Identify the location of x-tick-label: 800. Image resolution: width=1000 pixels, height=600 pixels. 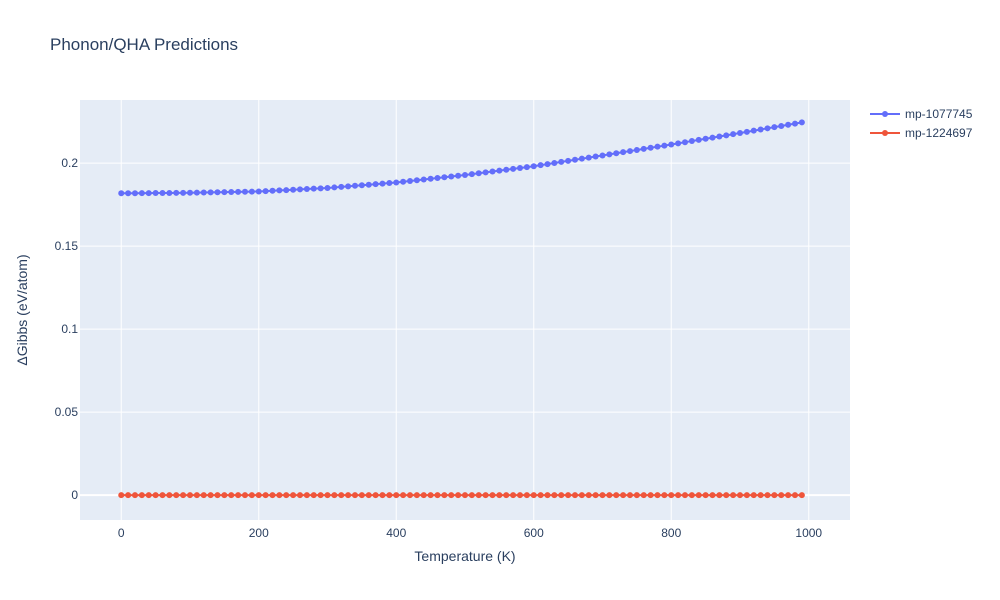
(671, 533).